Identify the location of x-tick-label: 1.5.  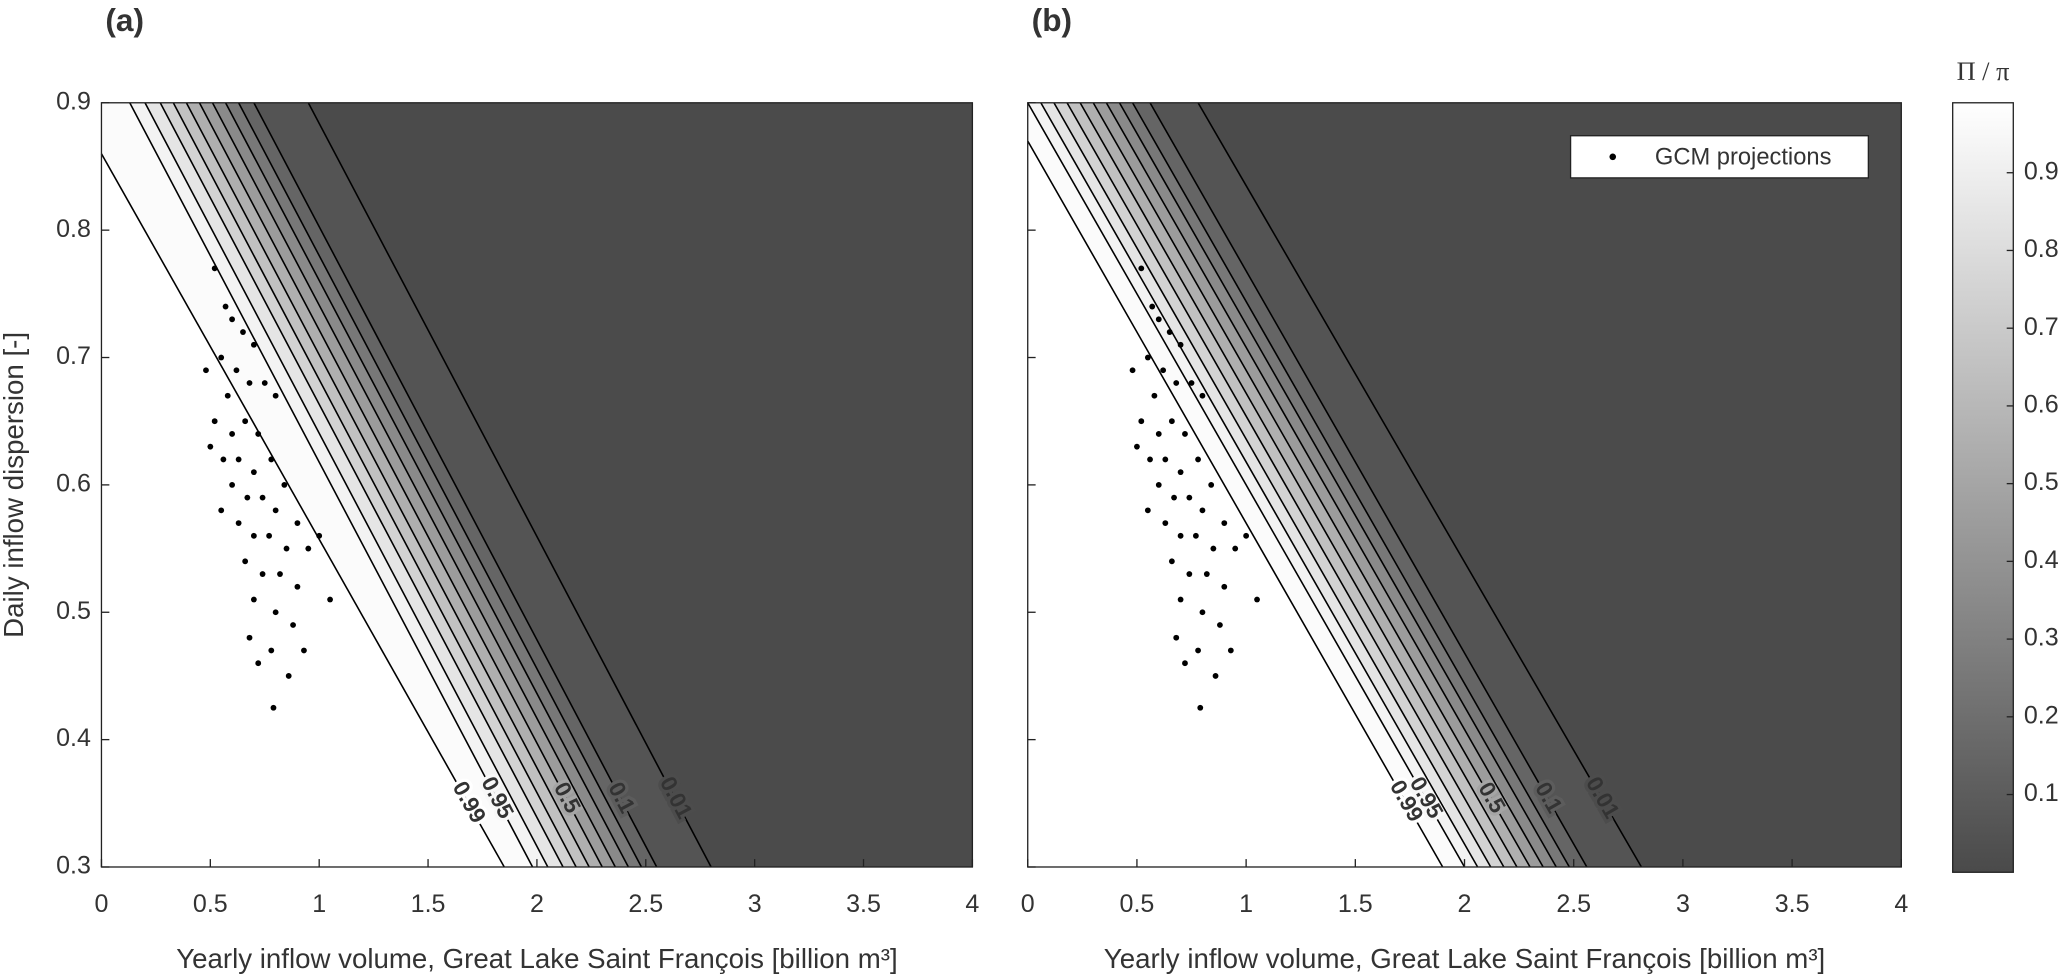
(1355, 904).